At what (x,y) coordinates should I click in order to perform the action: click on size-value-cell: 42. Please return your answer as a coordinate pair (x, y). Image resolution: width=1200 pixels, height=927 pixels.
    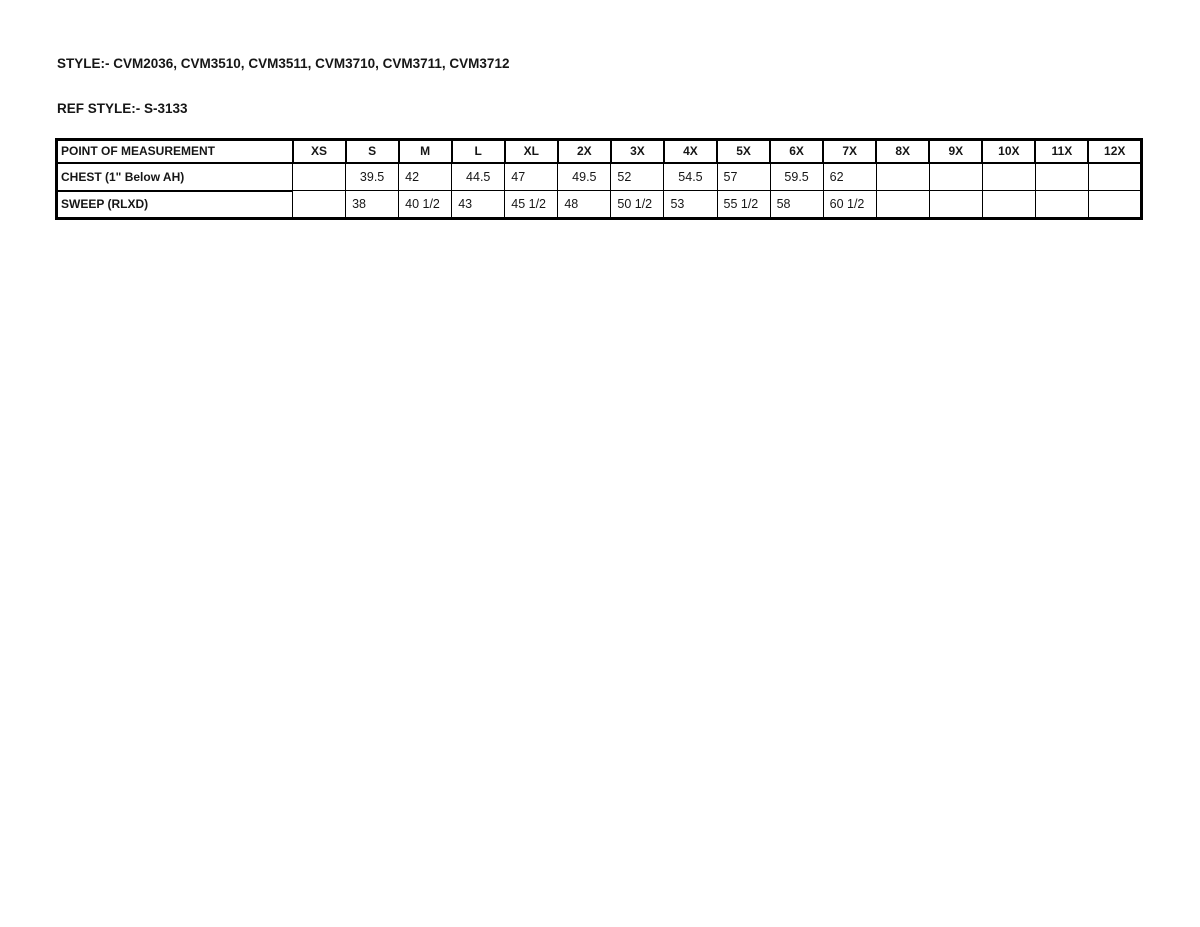
    Looking at the image, I should click on (425, 176).